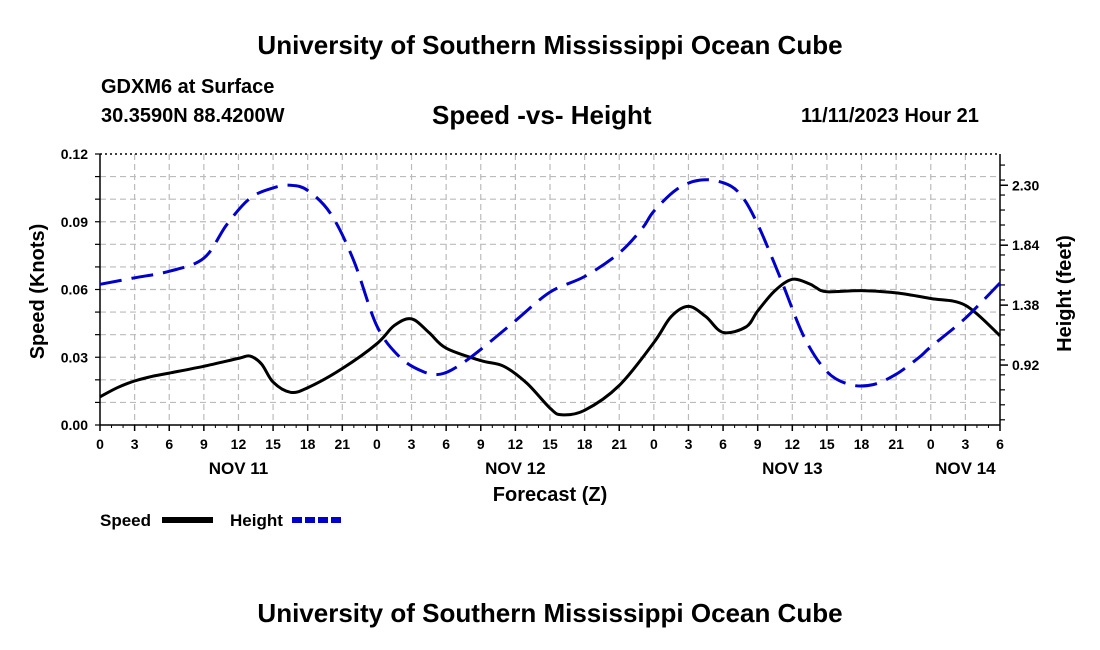 Image resolution: width=1100 pixels, height=650 pixels. Describe the element at coordinates (38, 292) in the screenshot. I see `y-axis-title: Speed (Knots)` at that location.